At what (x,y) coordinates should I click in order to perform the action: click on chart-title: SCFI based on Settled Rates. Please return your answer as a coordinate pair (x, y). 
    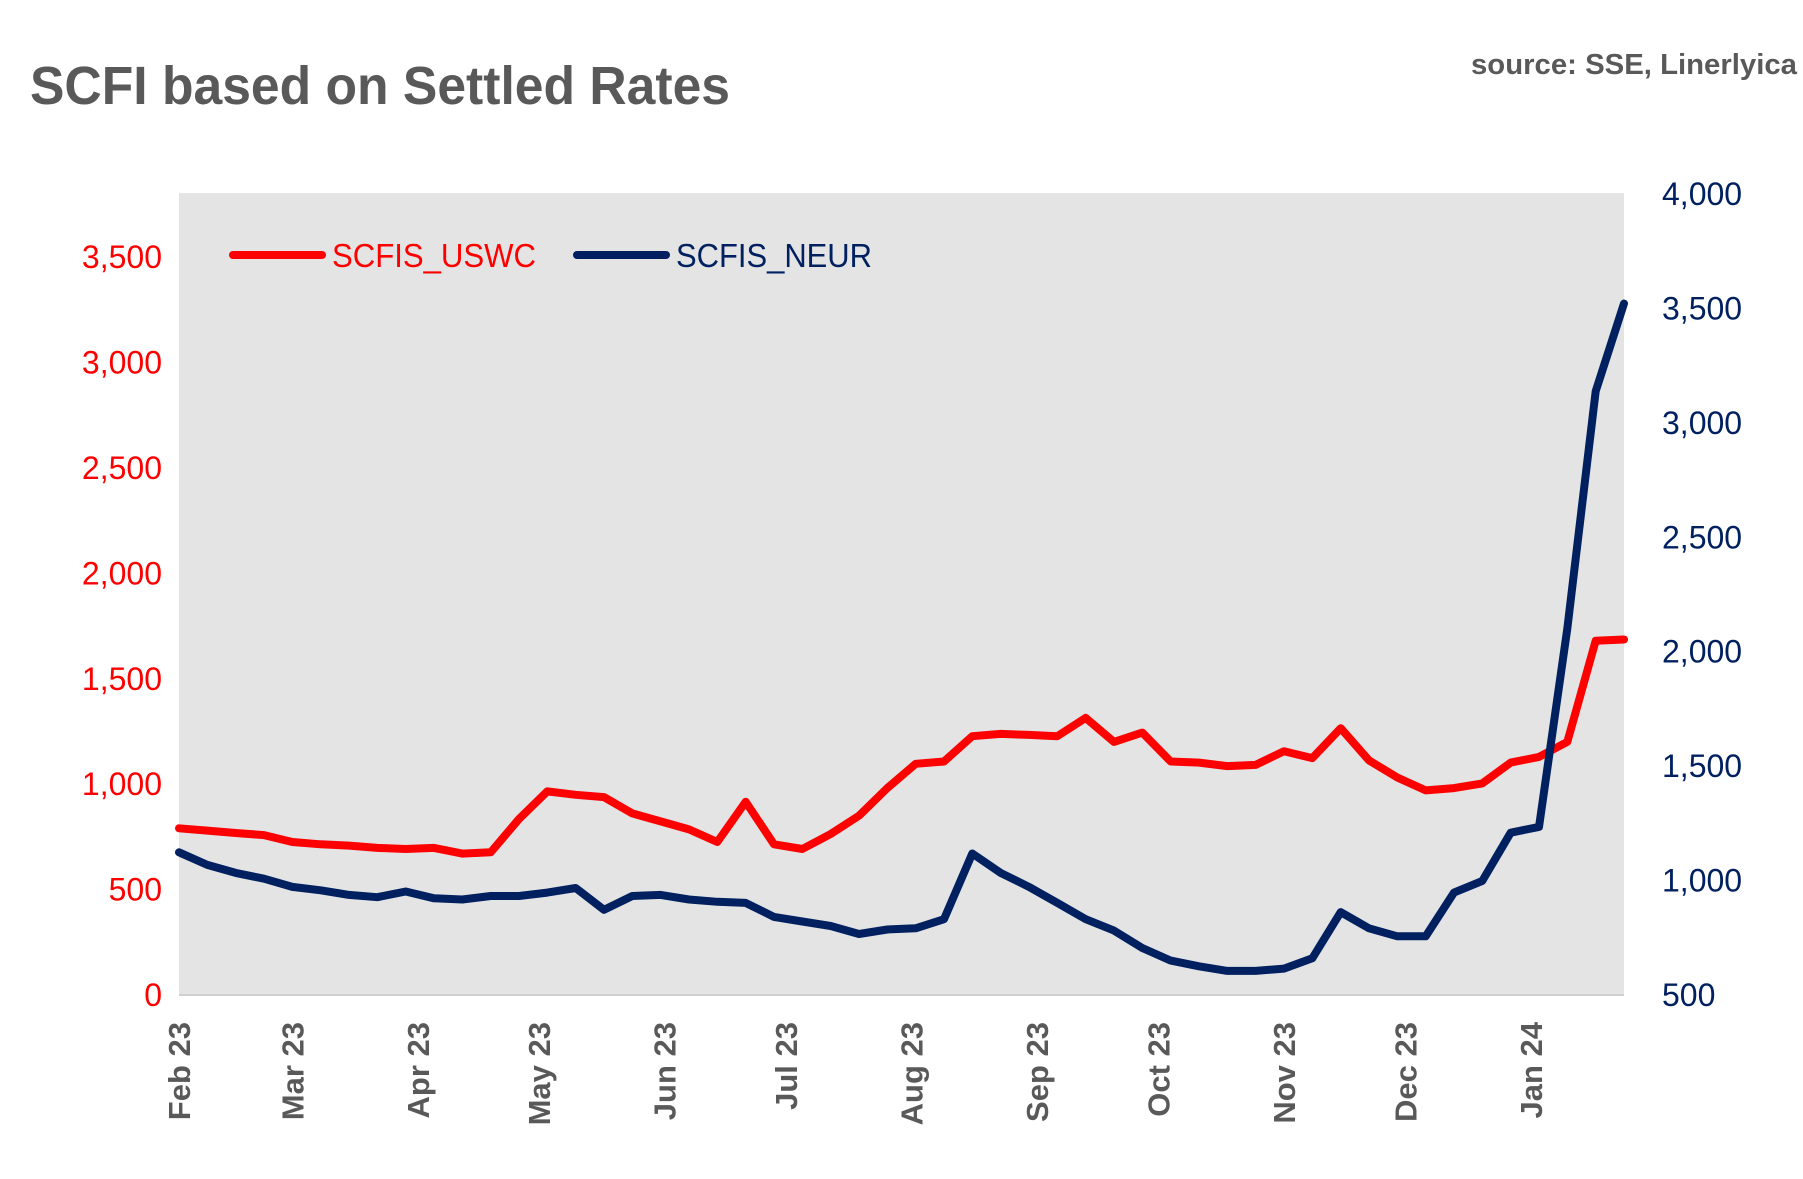
    Looking at the image, I should click on (380, 86).